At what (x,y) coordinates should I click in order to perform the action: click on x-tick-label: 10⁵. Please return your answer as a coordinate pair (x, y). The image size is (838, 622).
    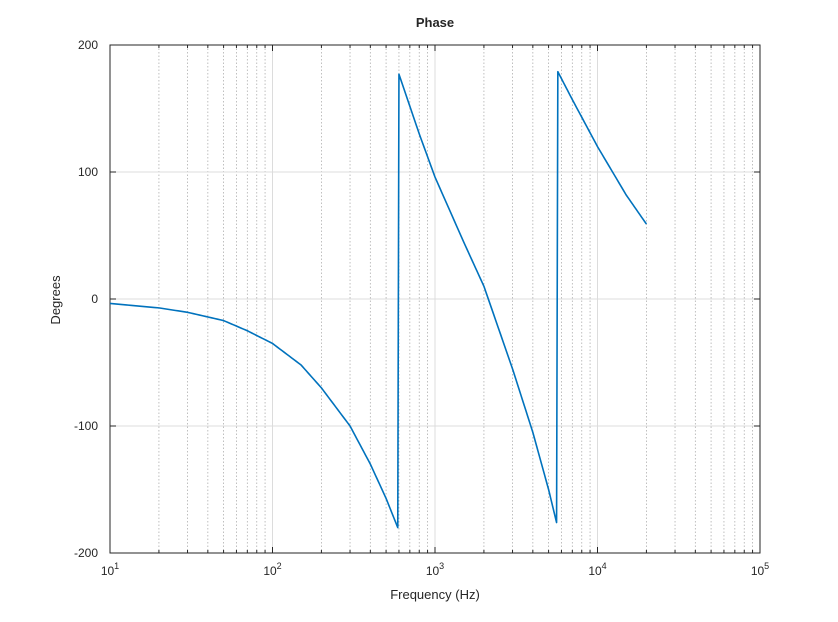
    Looking at the image, I should click on (760, 569).